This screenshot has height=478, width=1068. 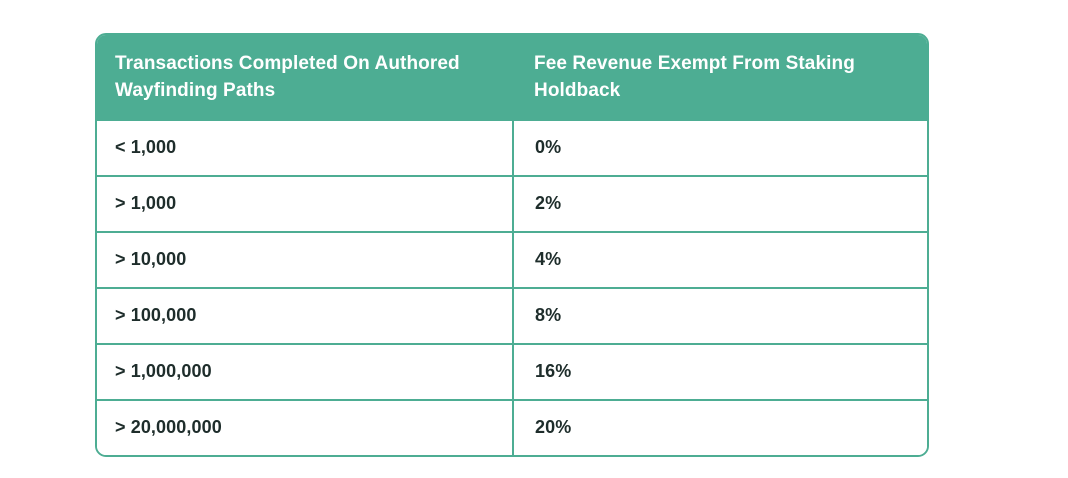 What do you see at coordinates (719, 371) in the screenshot?
I see `exemption-cell: 16%` at bounding box center [719, 371].